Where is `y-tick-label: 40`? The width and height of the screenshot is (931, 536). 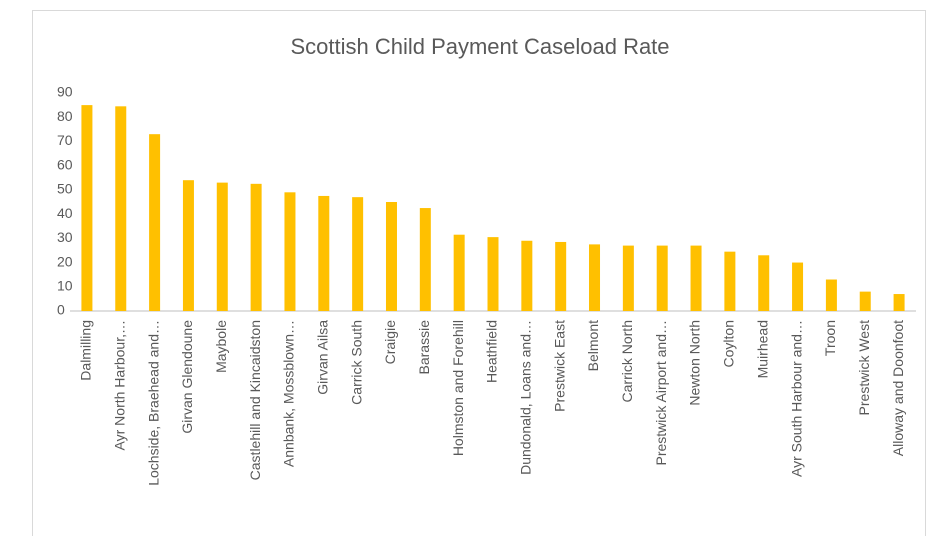 y-tick-label: 40 is located at coordinates (65, 213).